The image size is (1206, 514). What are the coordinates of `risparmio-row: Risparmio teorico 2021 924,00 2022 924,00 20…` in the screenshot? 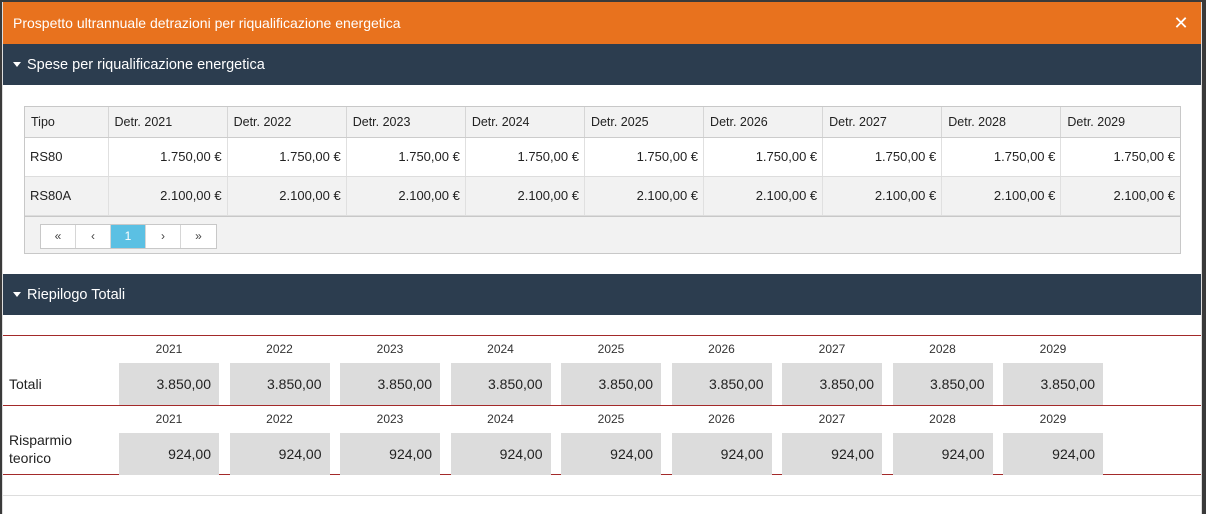 It's located at (602, 440).